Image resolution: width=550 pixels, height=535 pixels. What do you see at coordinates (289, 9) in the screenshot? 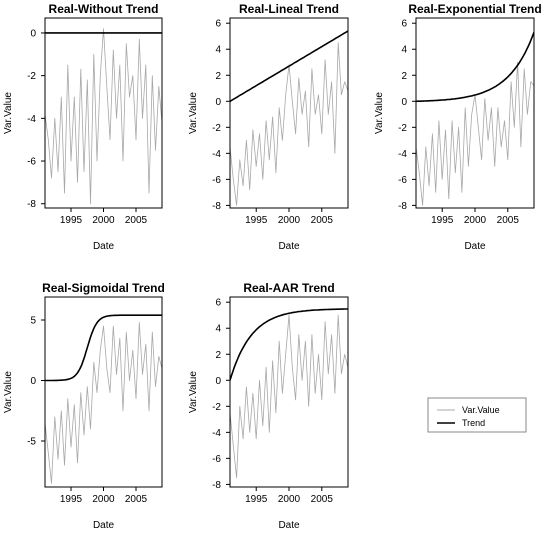
I see `plot-title: Real-Lineal Trend` at bounding box center [289, 9].